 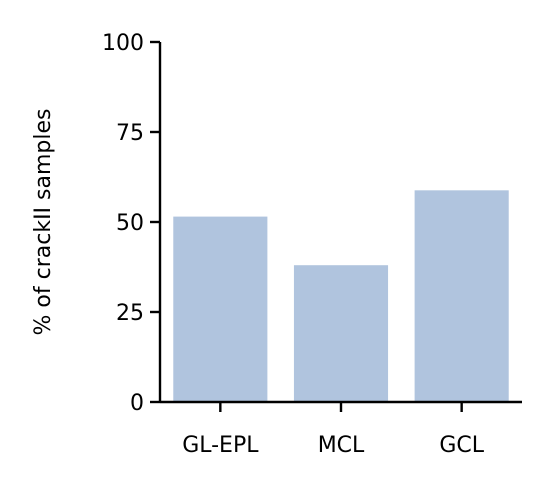 I want to click on y-axis-ticks: 0 25 50 75 100, so click(x=131, y=223).